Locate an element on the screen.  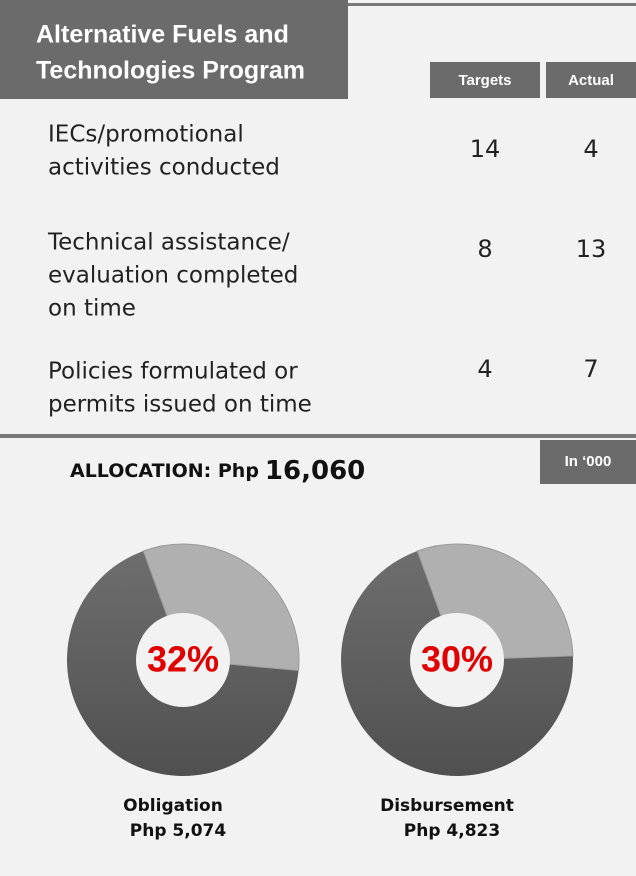
row-label: Technical assistance/ is located at coordinates (168, 243).